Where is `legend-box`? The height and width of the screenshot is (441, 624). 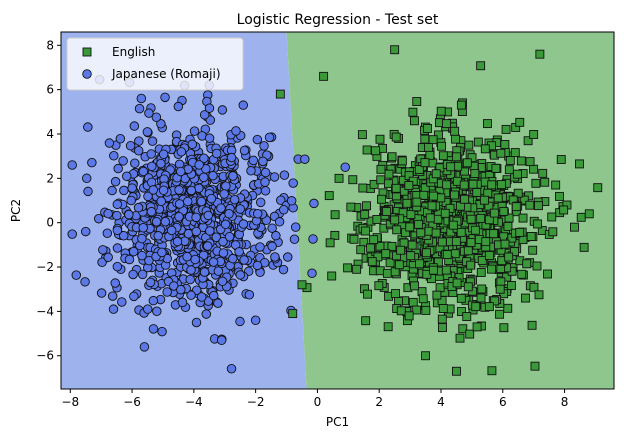
legend-box is located at coordinates (155, 64).